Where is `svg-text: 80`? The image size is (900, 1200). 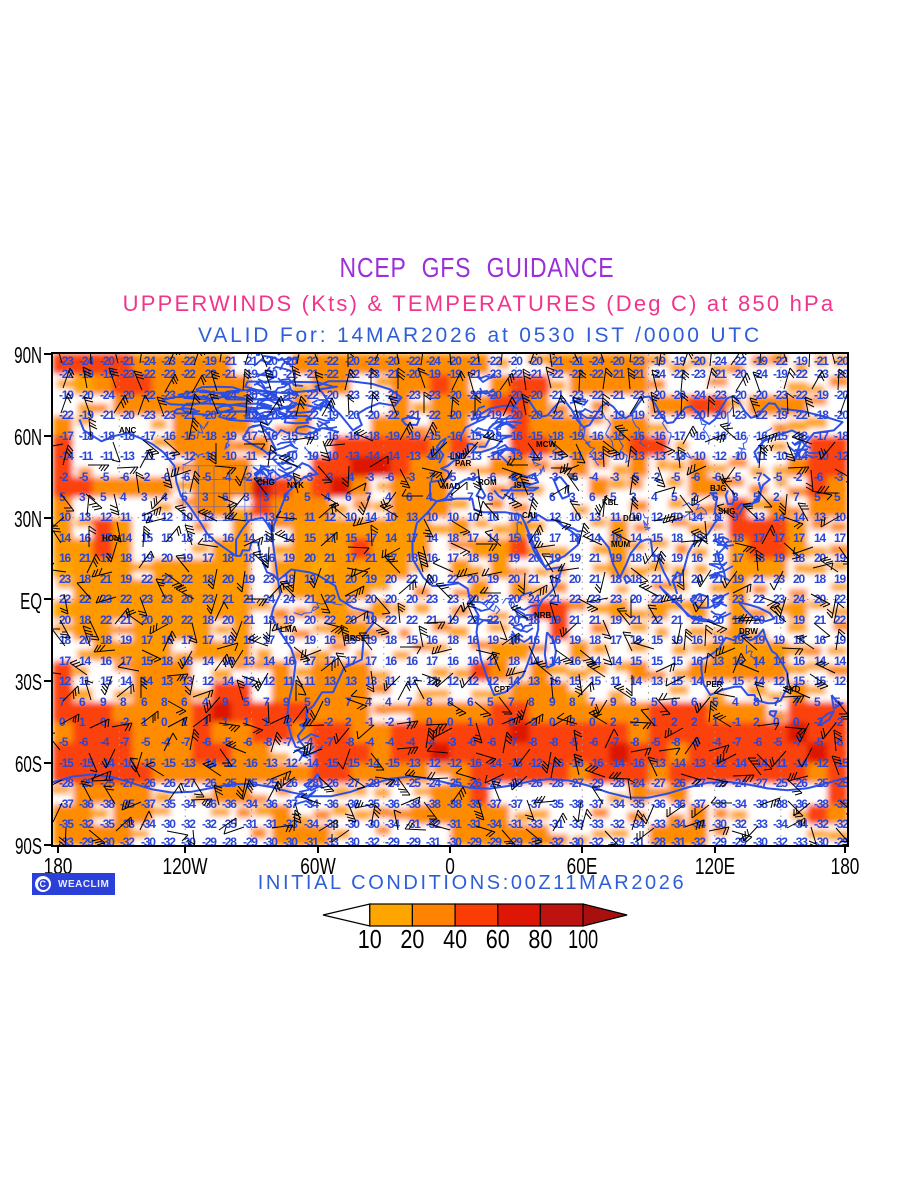
svg-text: 80 is located at coordinates (540, 939).